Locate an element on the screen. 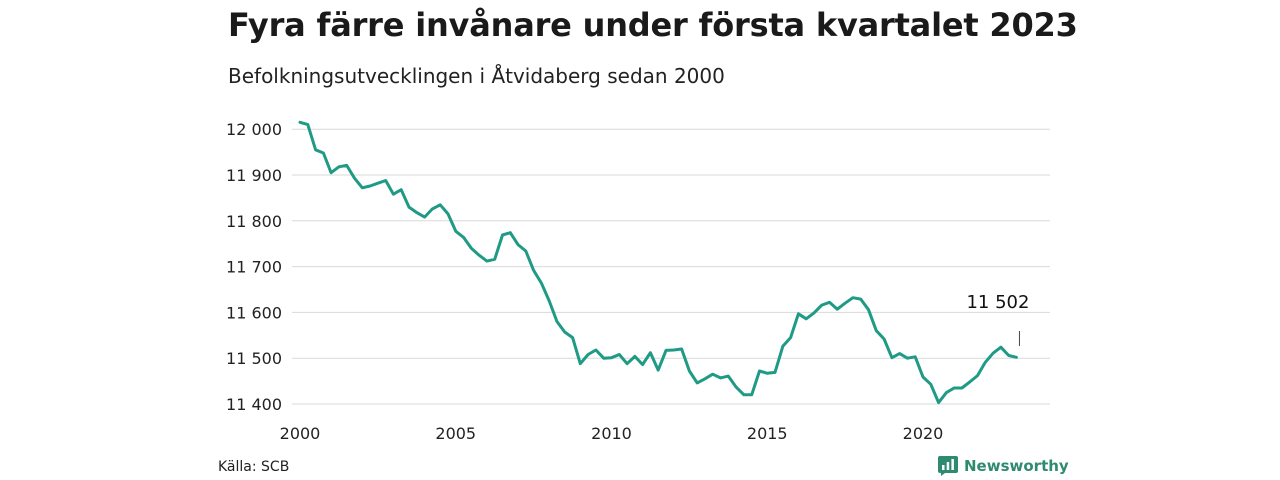 This screenshot has width=1280, height=480. x-tick-label: 2000 is located at coordinates (300, 433).